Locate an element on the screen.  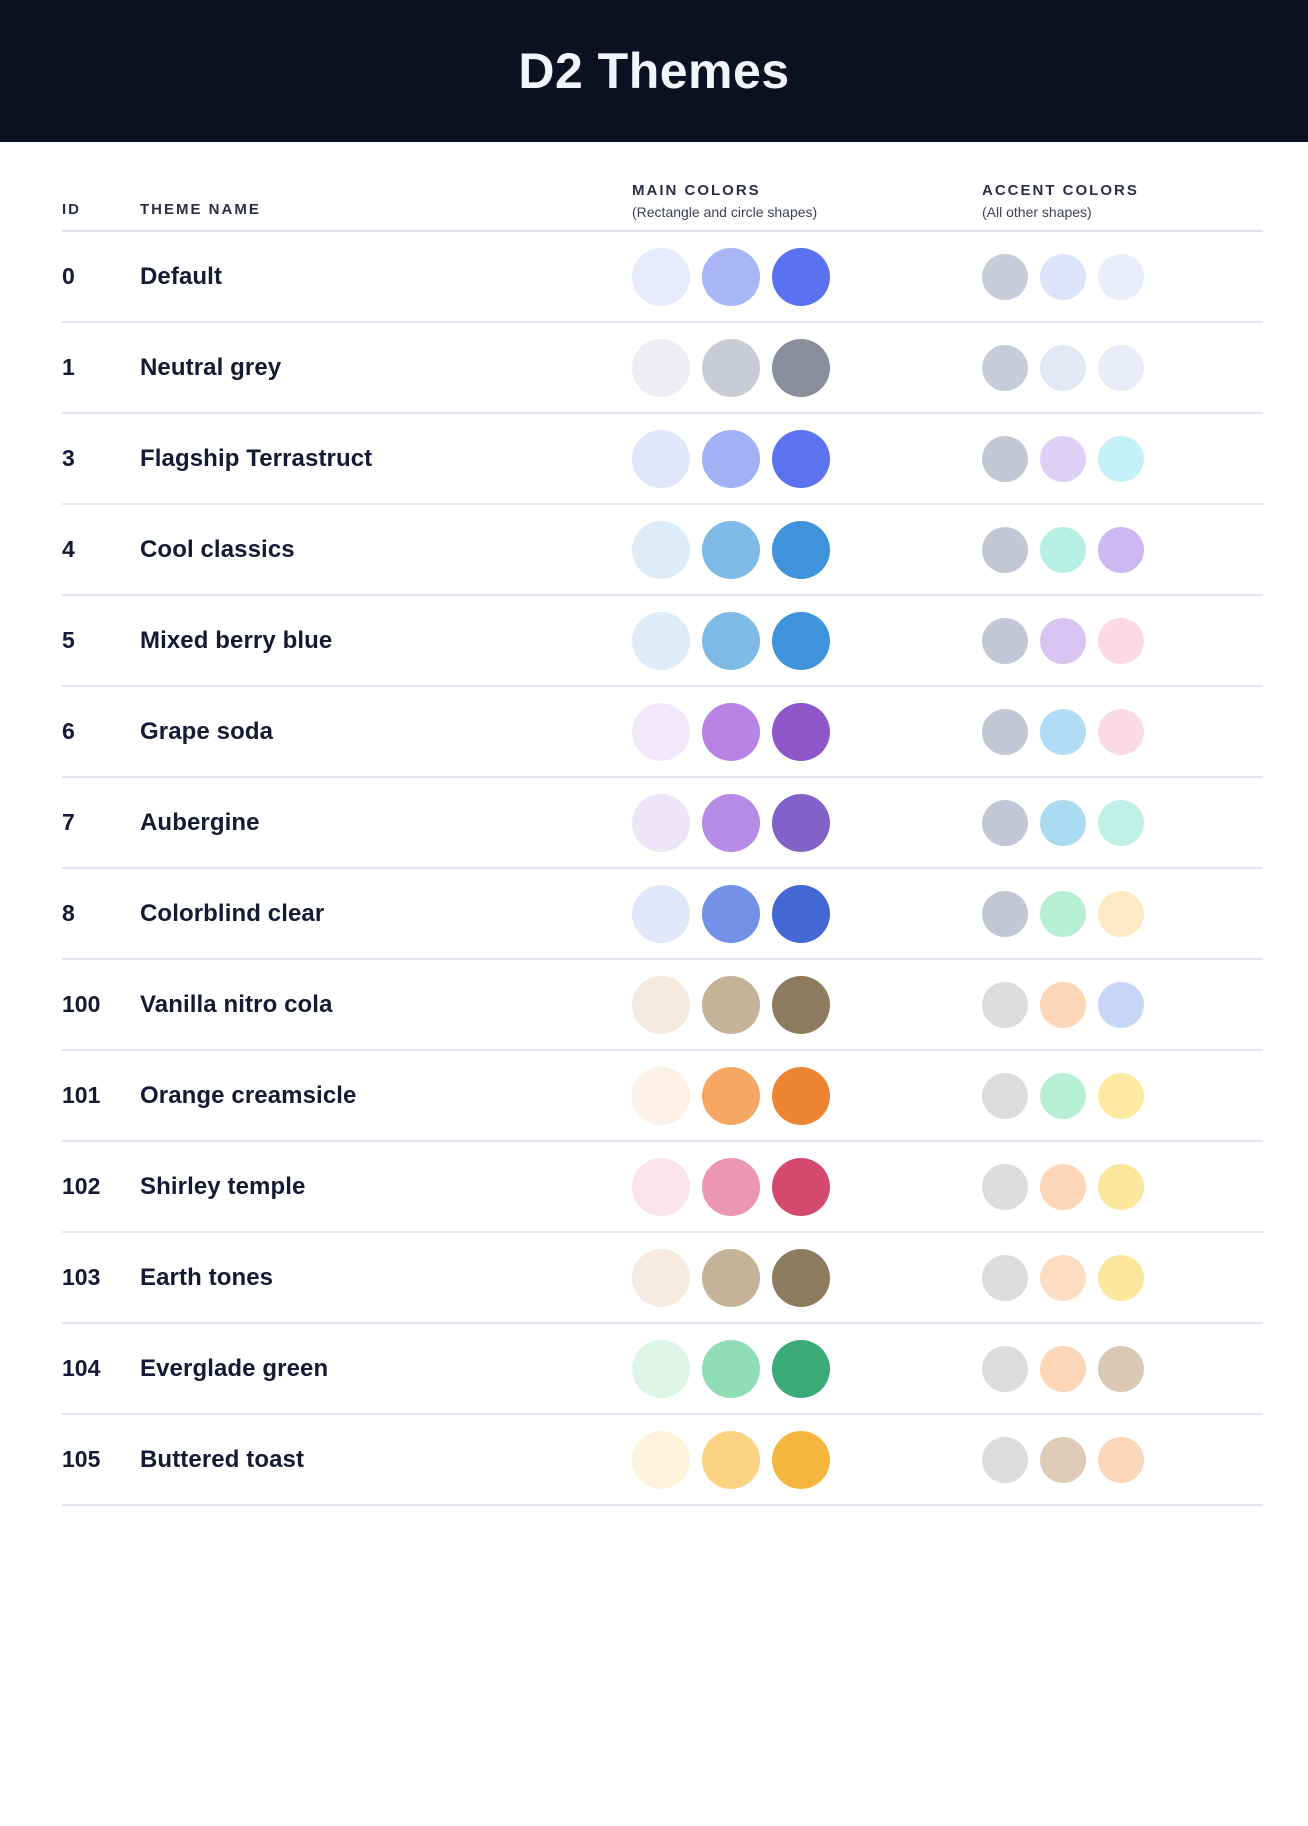
table-row: 100 Vanilla nitro cola is located at coordinates (662, 1005).